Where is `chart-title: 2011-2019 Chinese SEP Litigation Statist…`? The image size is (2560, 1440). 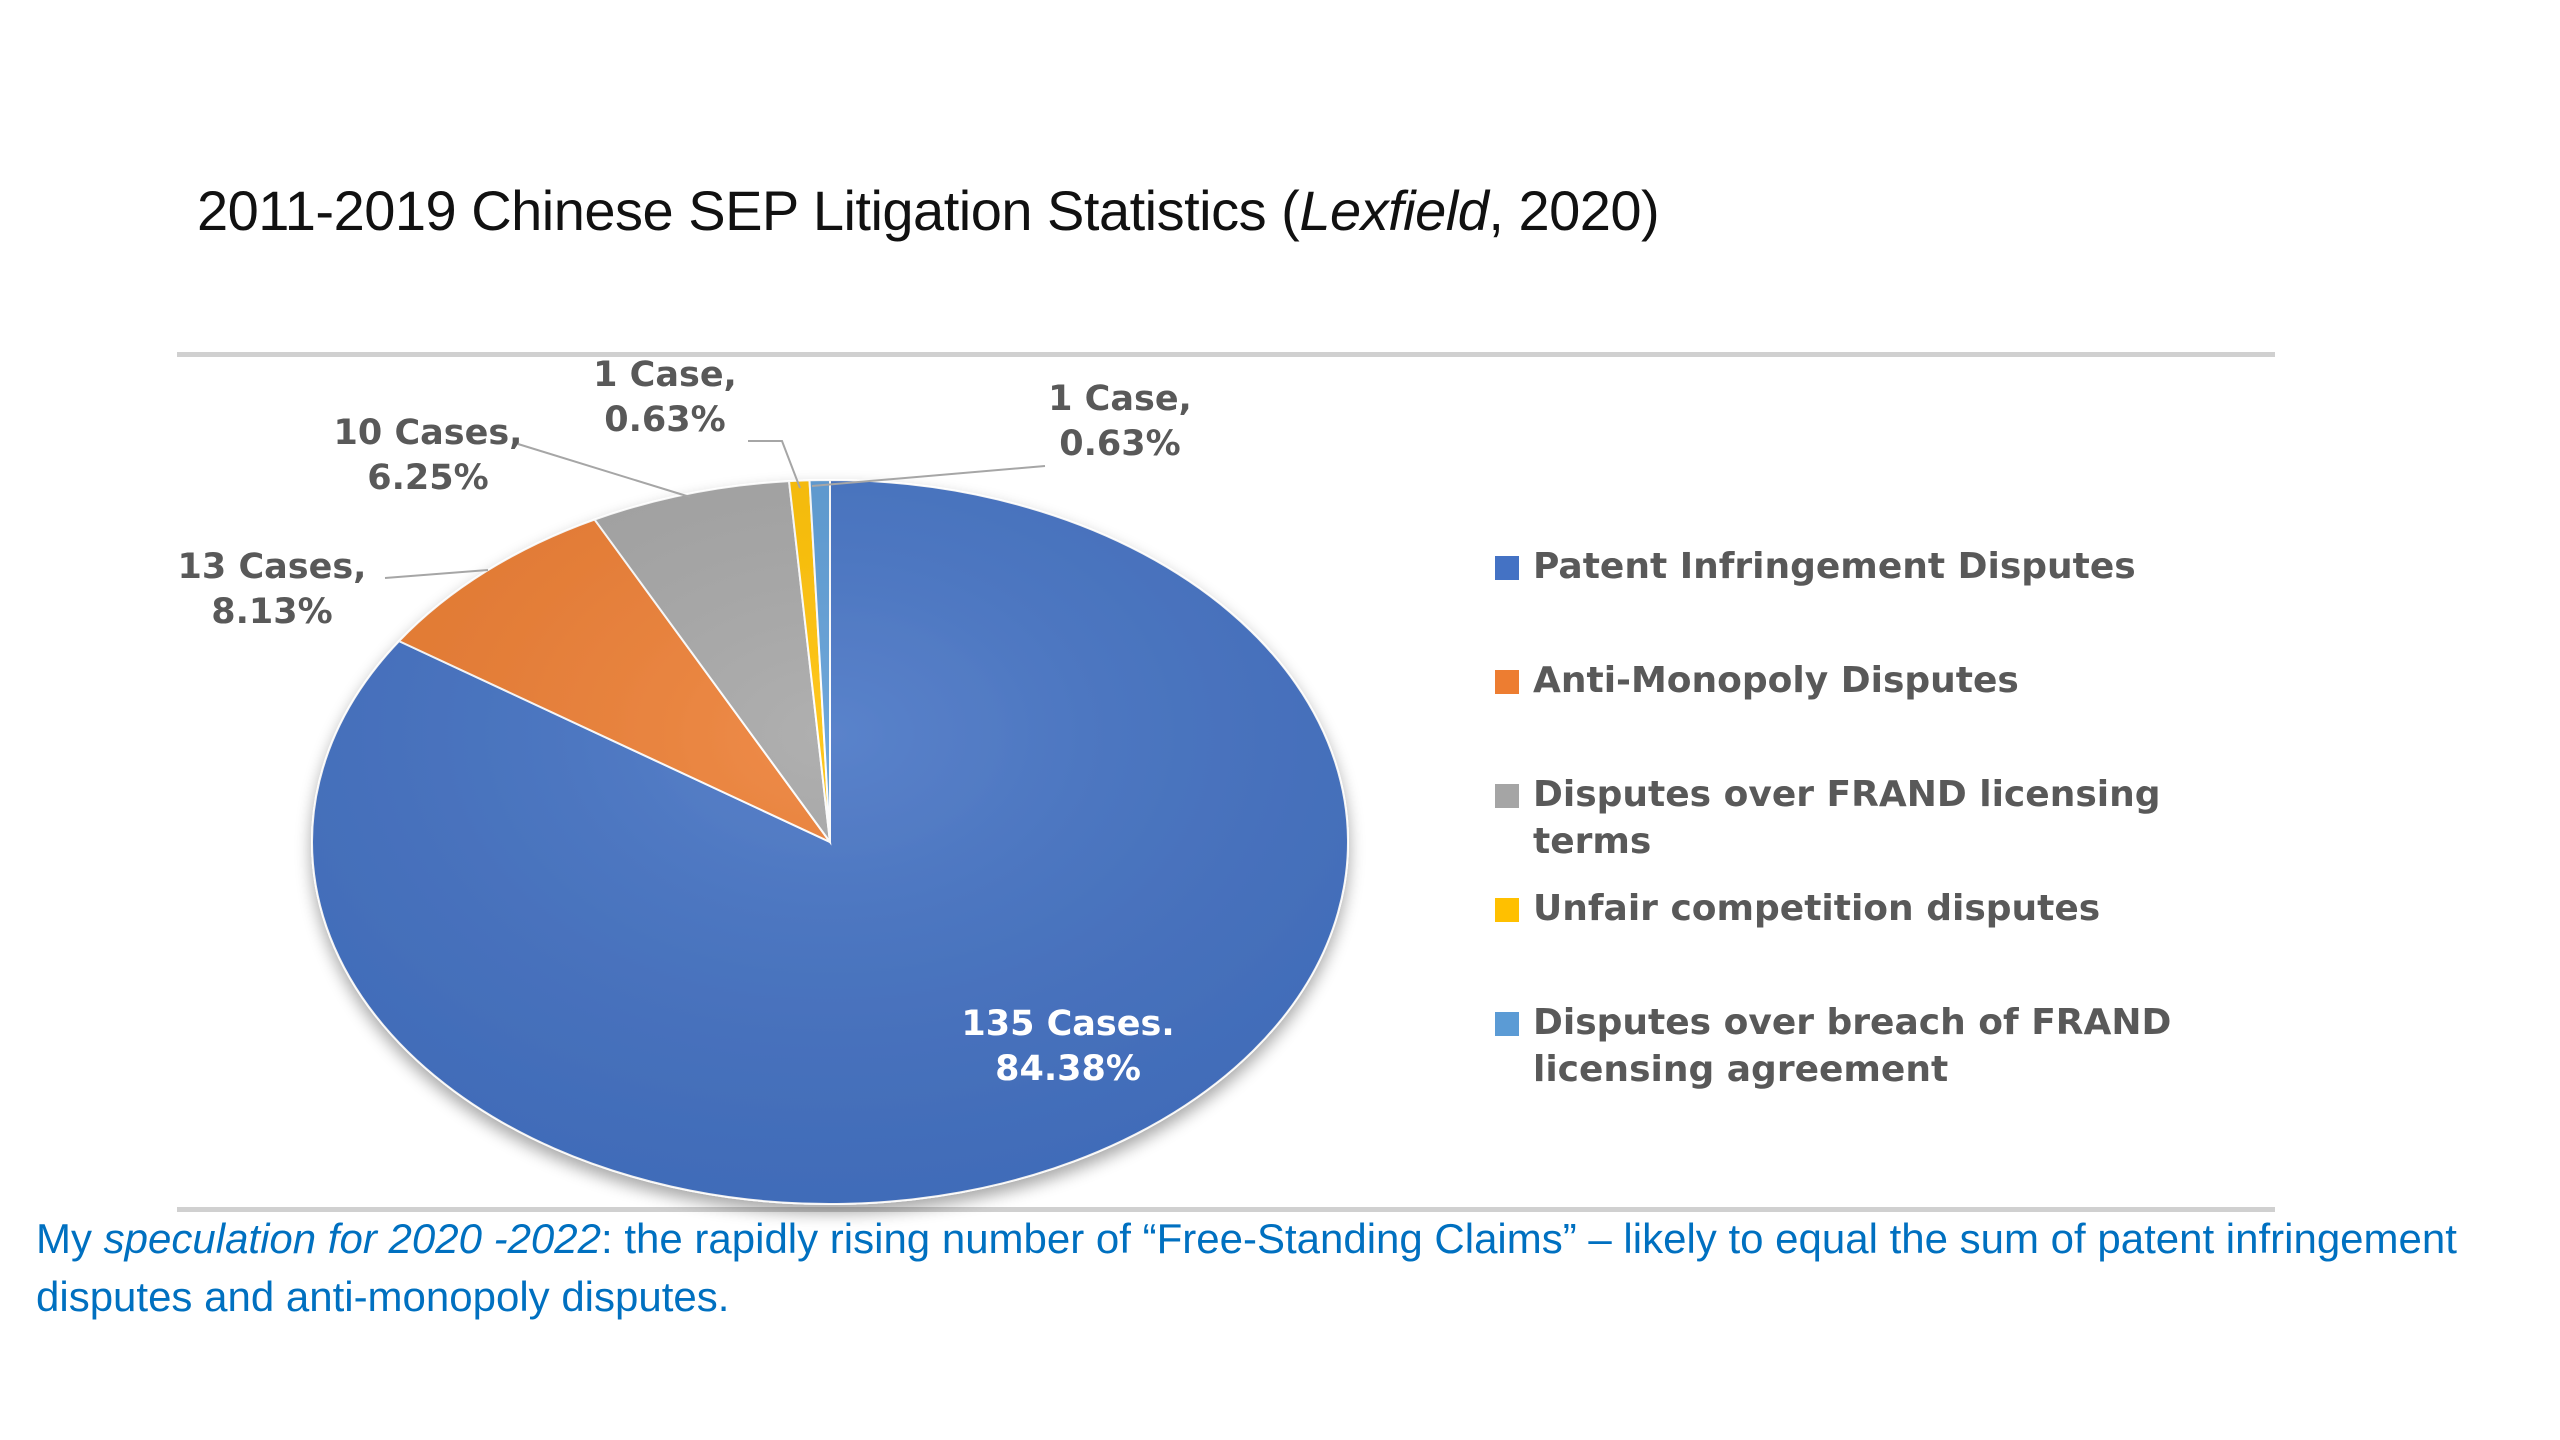
chart-title: 2011-2019 Chinese SEP Litigation Statist… is located at coordinates (928, 210).